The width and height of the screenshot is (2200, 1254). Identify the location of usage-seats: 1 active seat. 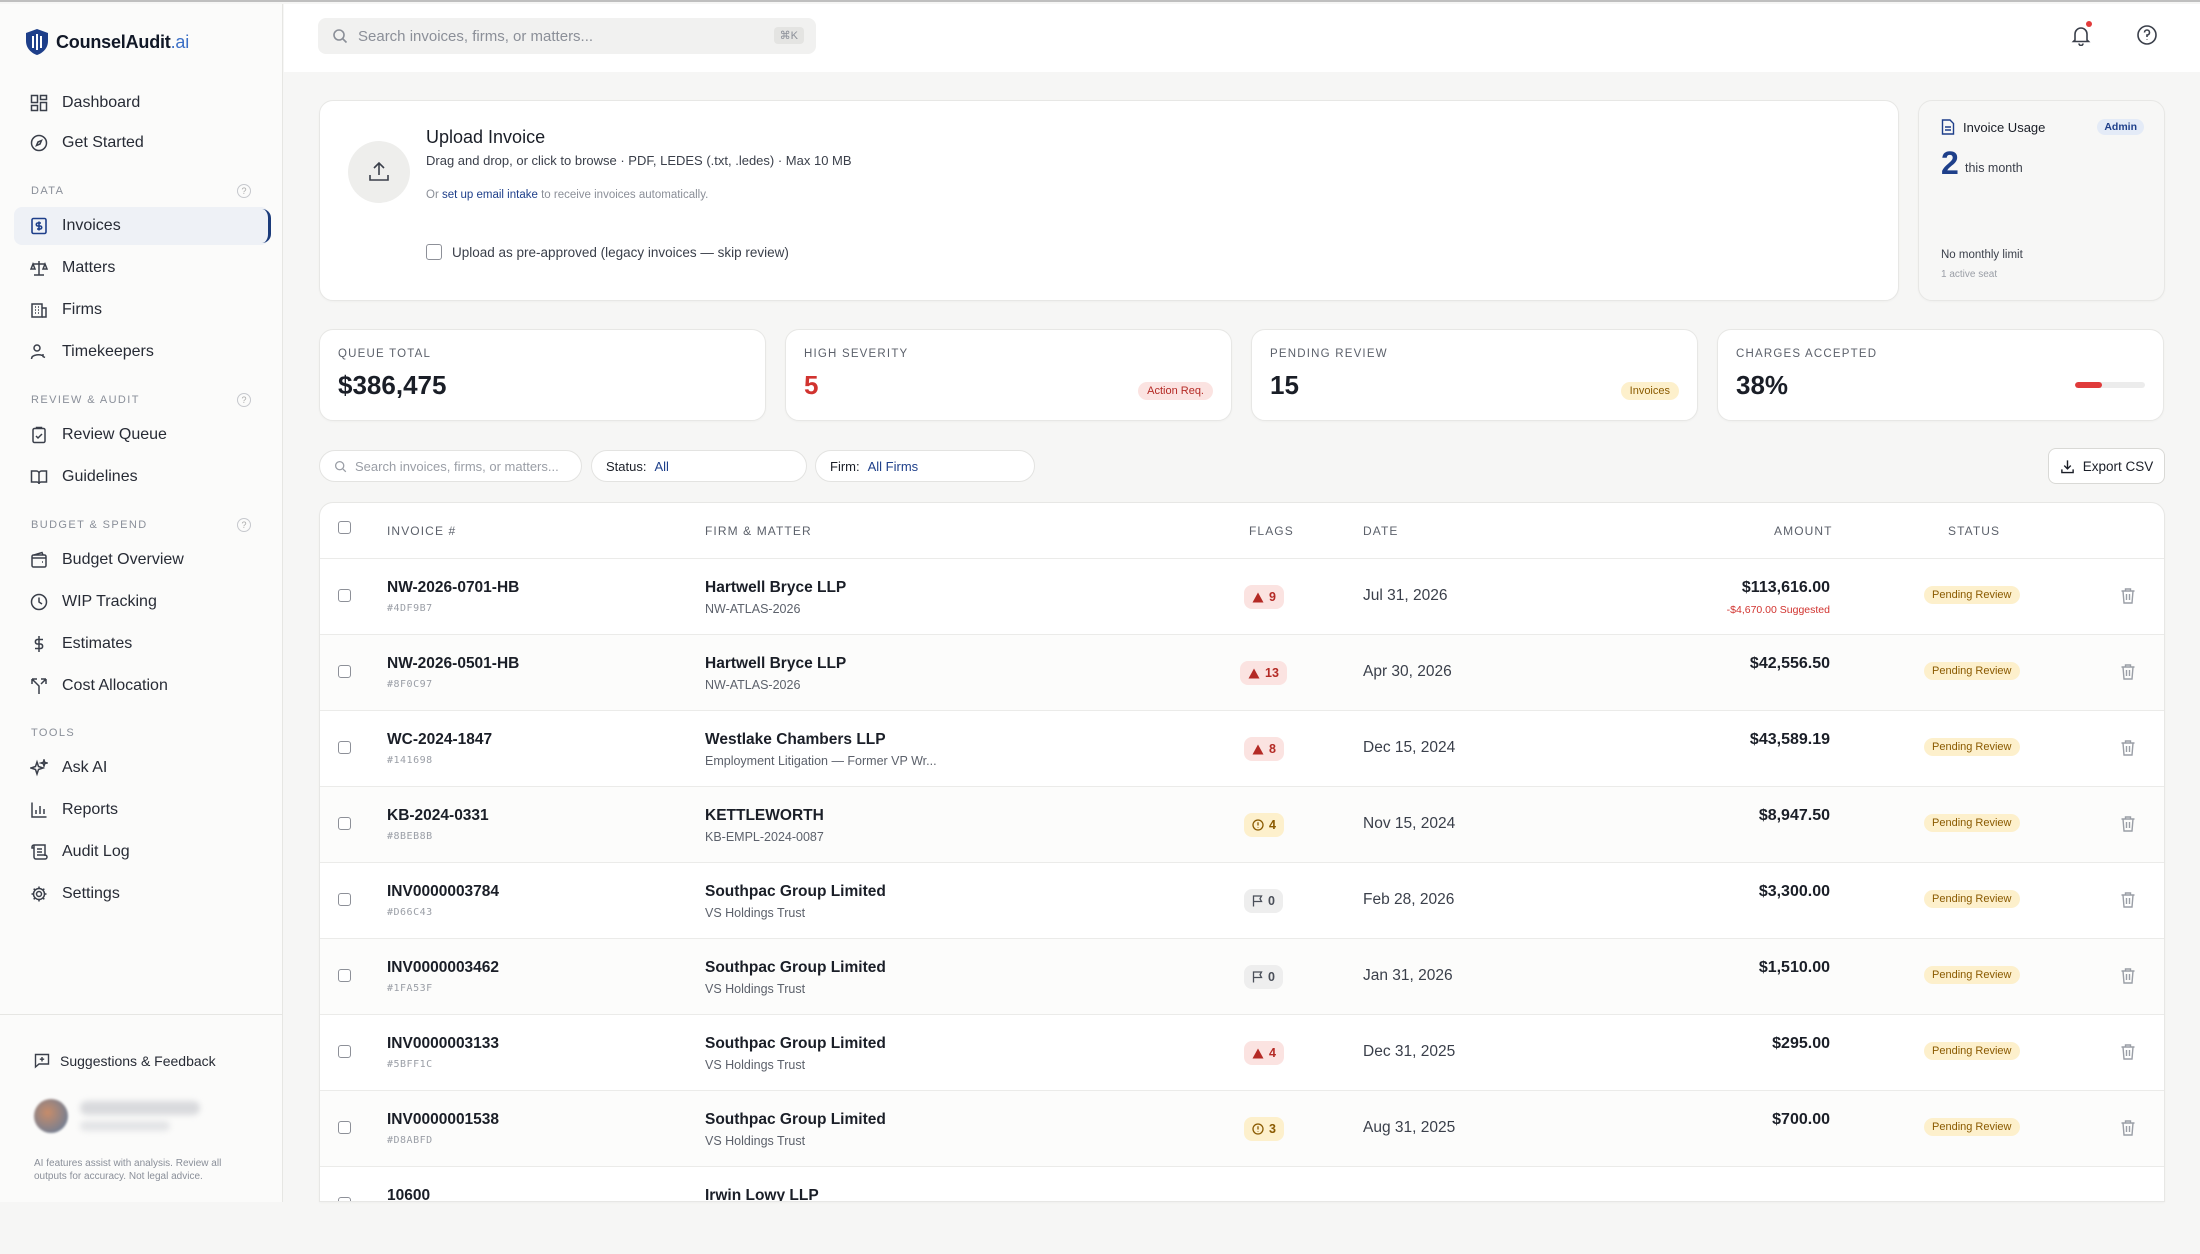
(1969, 274).